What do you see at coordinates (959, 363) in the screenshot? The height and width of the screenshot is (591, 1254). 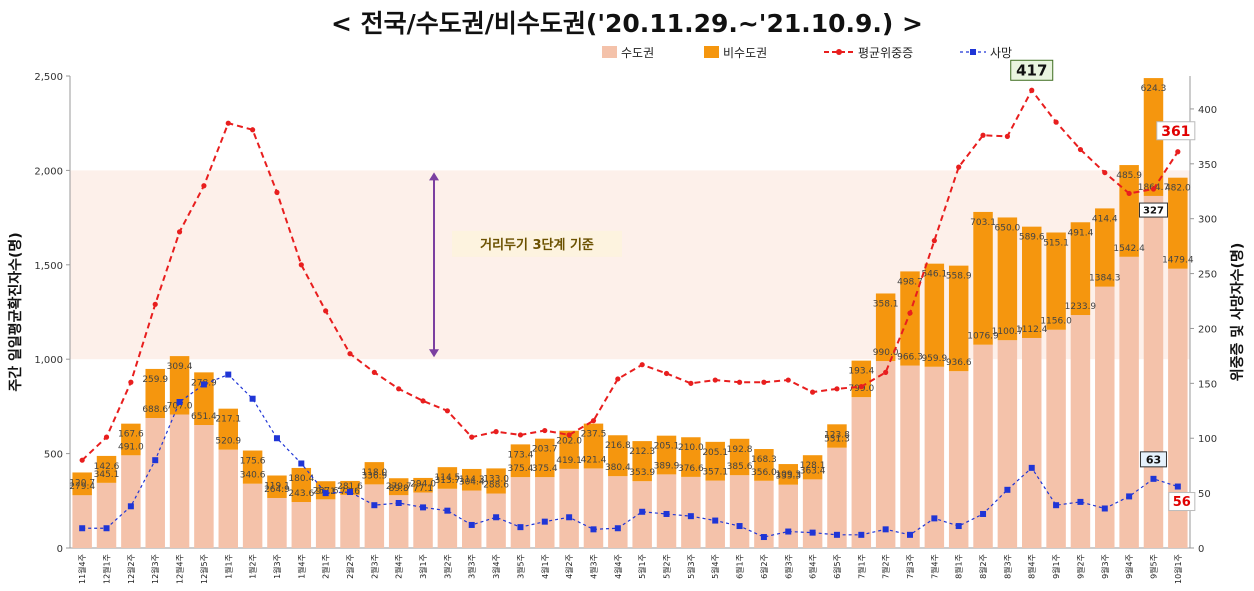 I see `data-label-capital: 936.6` at bounding box center [959, 363].